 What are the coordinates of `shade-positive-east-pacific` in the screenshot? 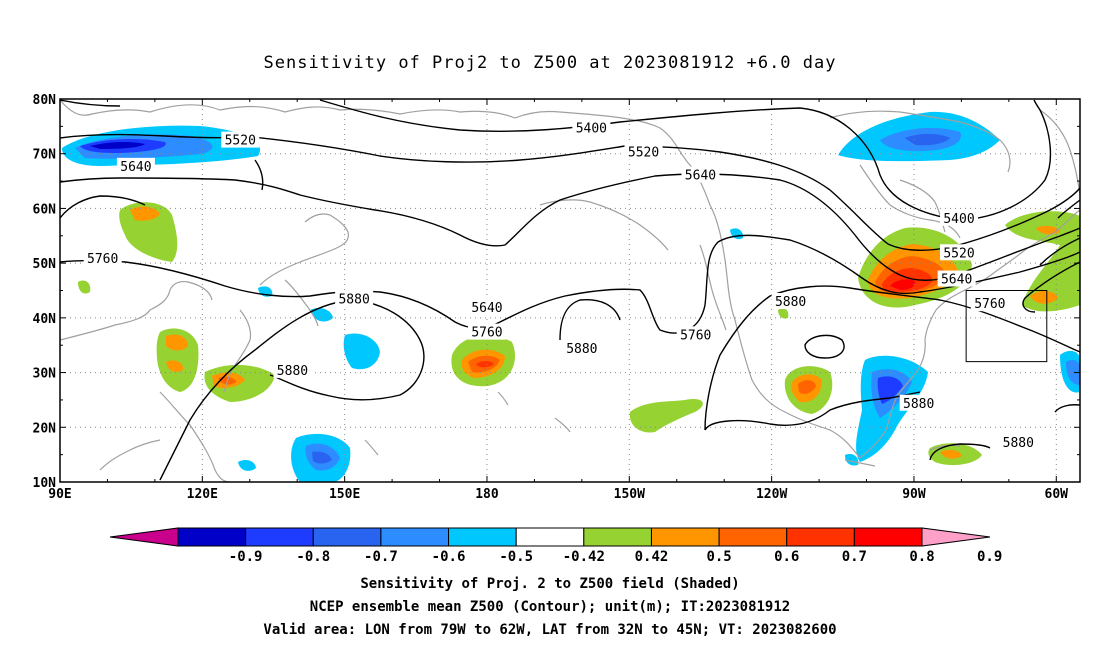 It's located at (666, 416).